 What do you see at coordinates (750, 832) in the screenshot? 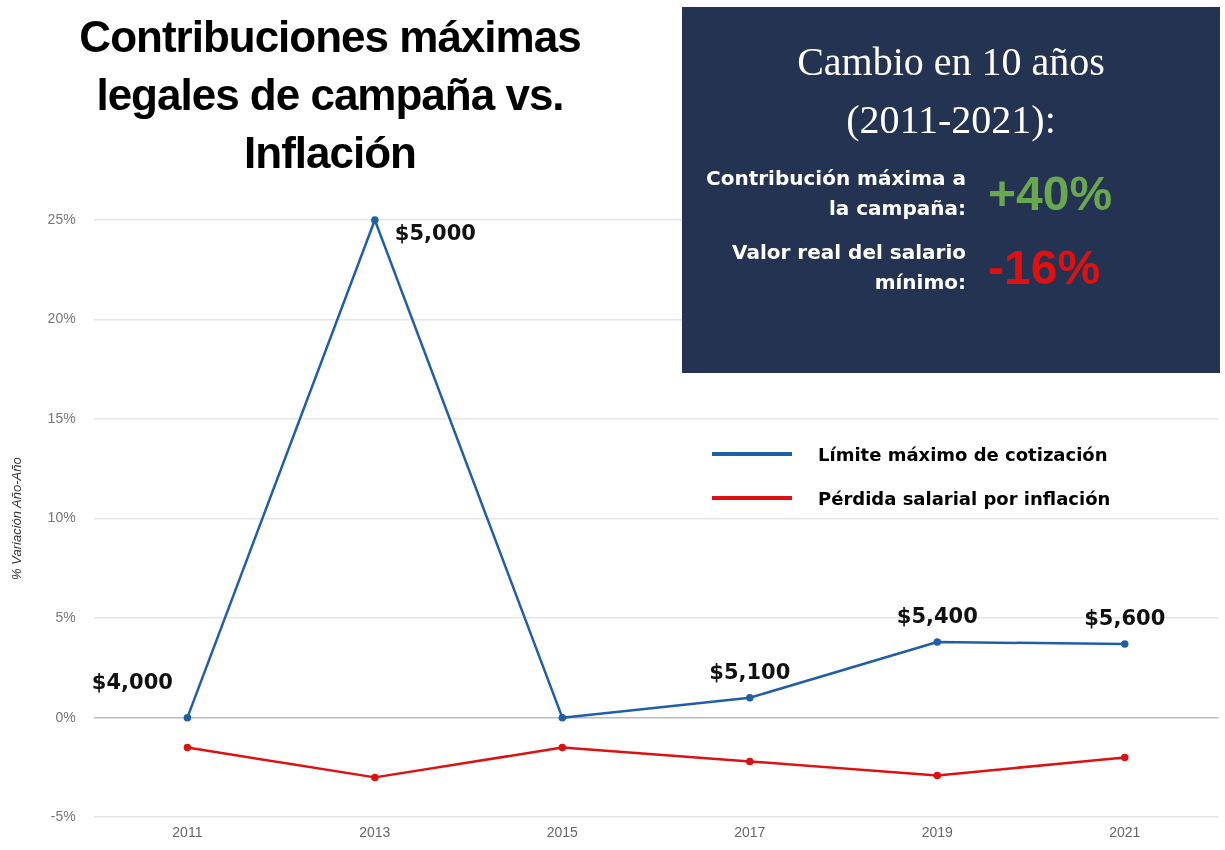
I see `x-tick-label: 2017` at bounding box center [750, 832].